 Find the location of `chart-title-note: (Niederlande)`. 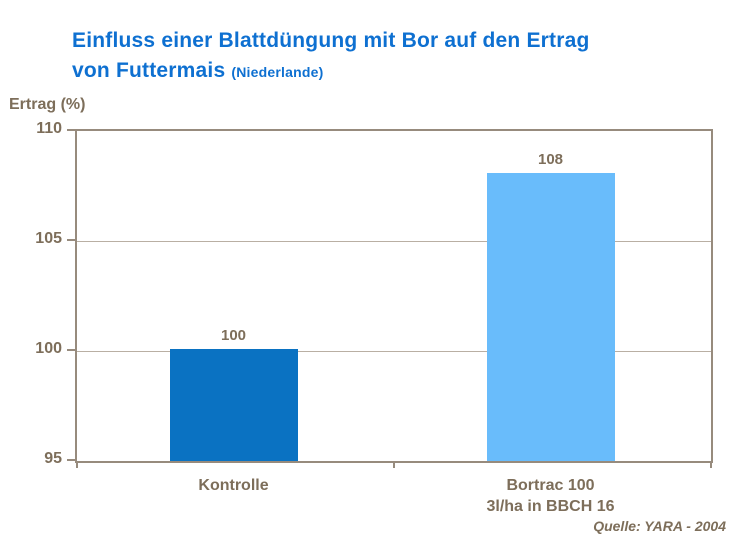

chart-title-note: (Niederlande) is located at coordinates (277, 72).